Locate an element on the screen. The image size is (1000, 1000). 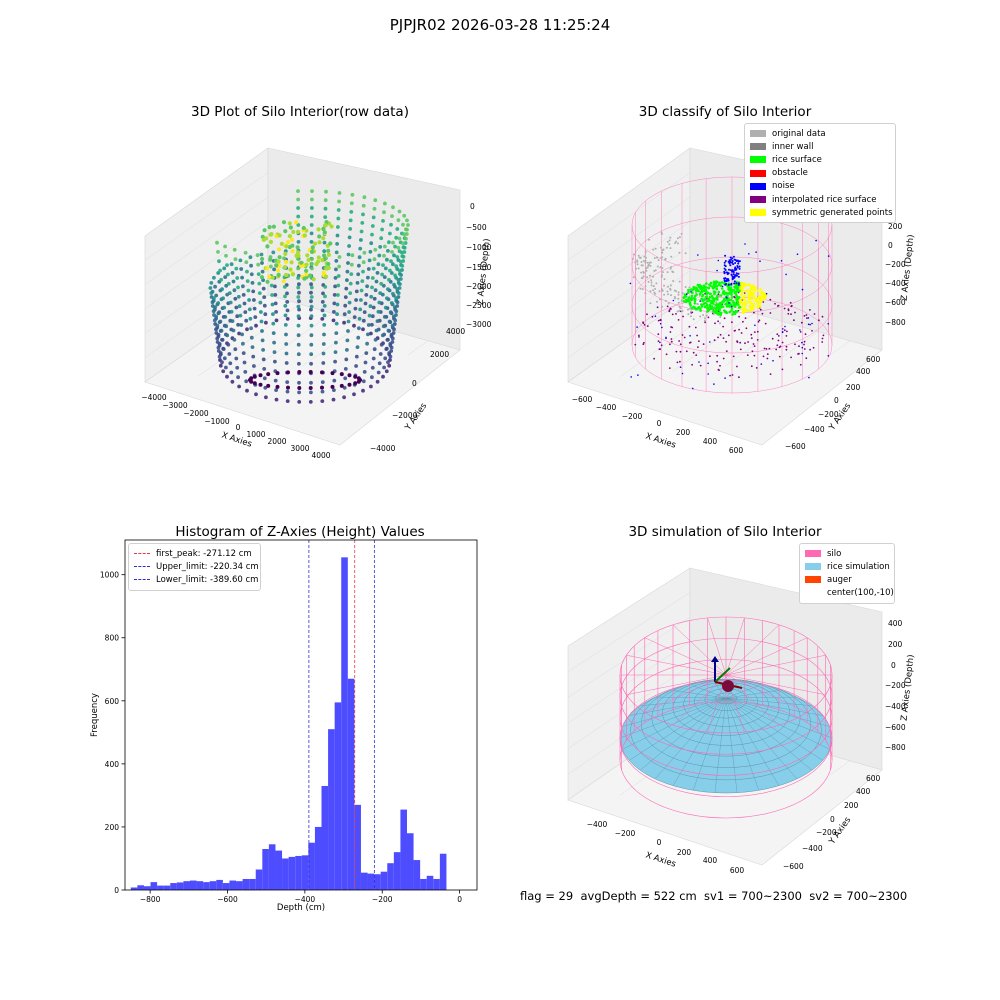
plot4-silo-wireframe is located at coordinates (726, 717).